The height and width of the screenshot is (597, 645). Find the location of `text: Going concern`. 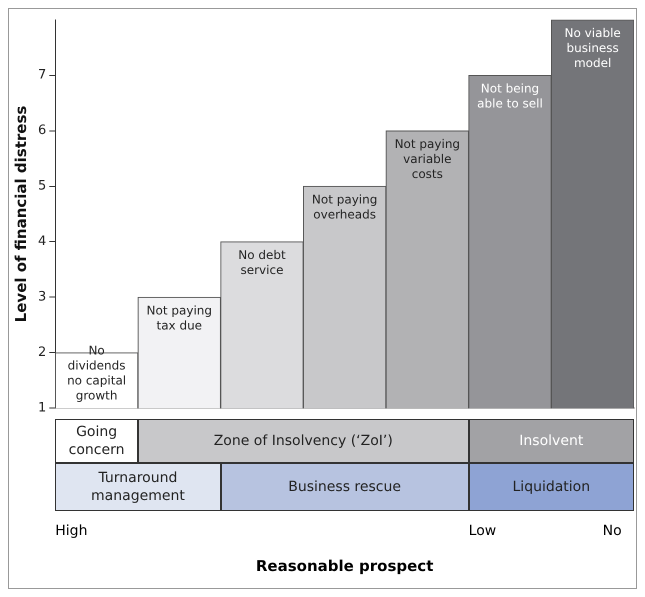

text: Going concern is located at coordinates (97, 441).